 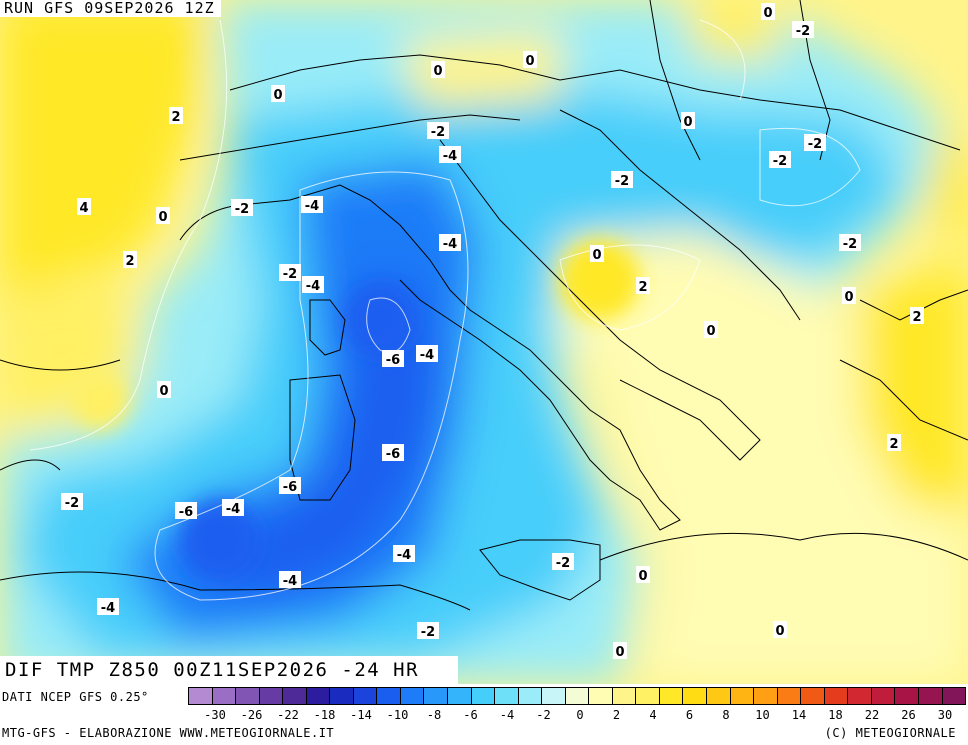 What do you see at coordinates (327, 327) in the screenshot?
I see `corsica-outline` at bounding box center [327, 327].